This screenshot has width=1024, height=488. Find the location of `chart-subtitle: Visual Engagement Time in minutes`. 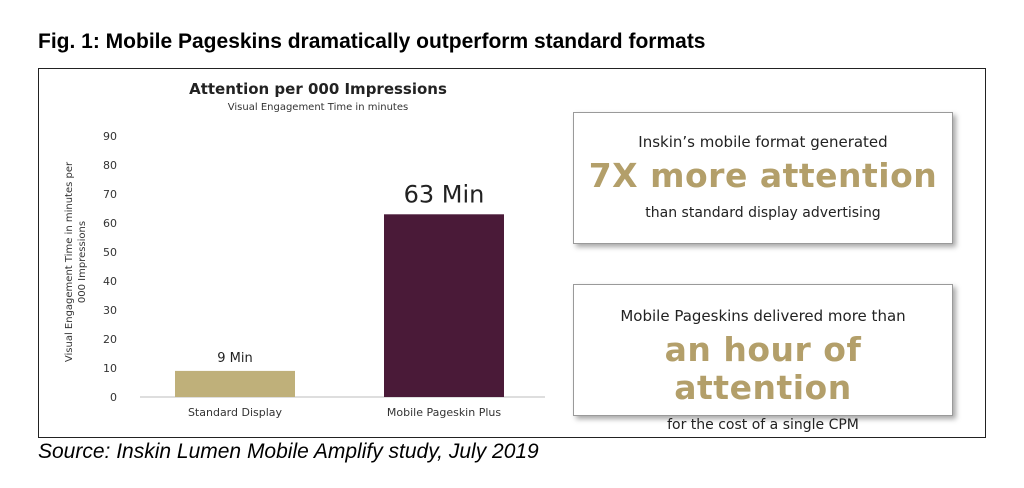

chart-subtitle: Visual Engagement Time in minutes is located at coordinates (318, 107).